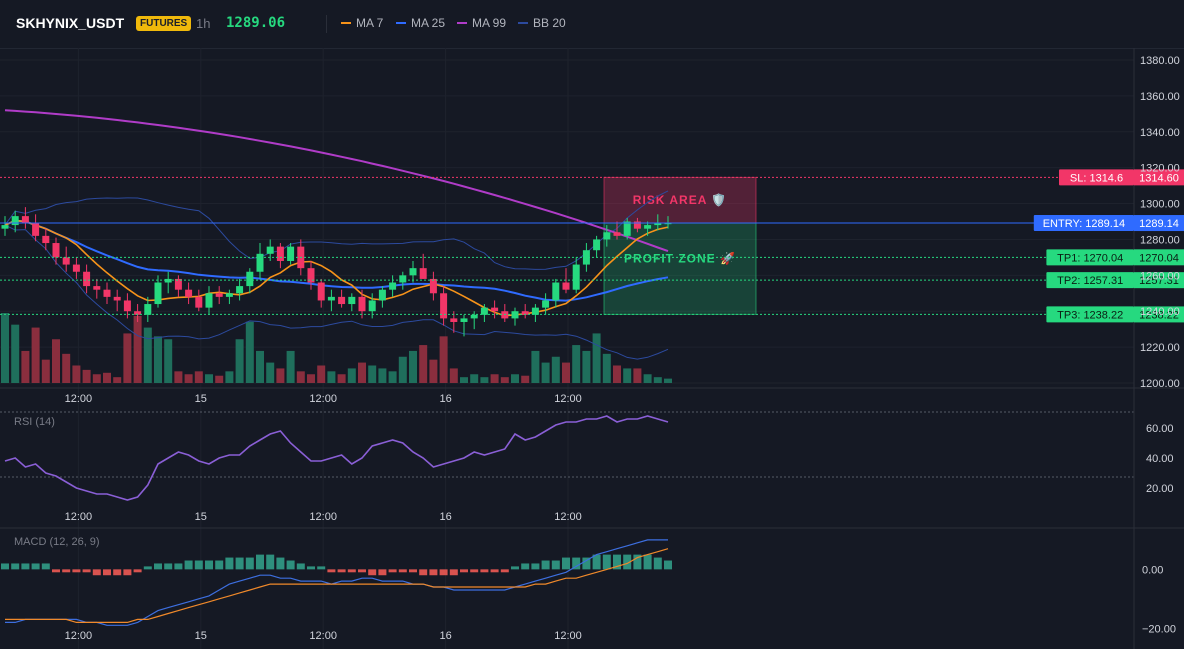 This screenshot has width=1184, height=649. I want to click on sl-label: SL: 1314.6, so click(1096, 178).